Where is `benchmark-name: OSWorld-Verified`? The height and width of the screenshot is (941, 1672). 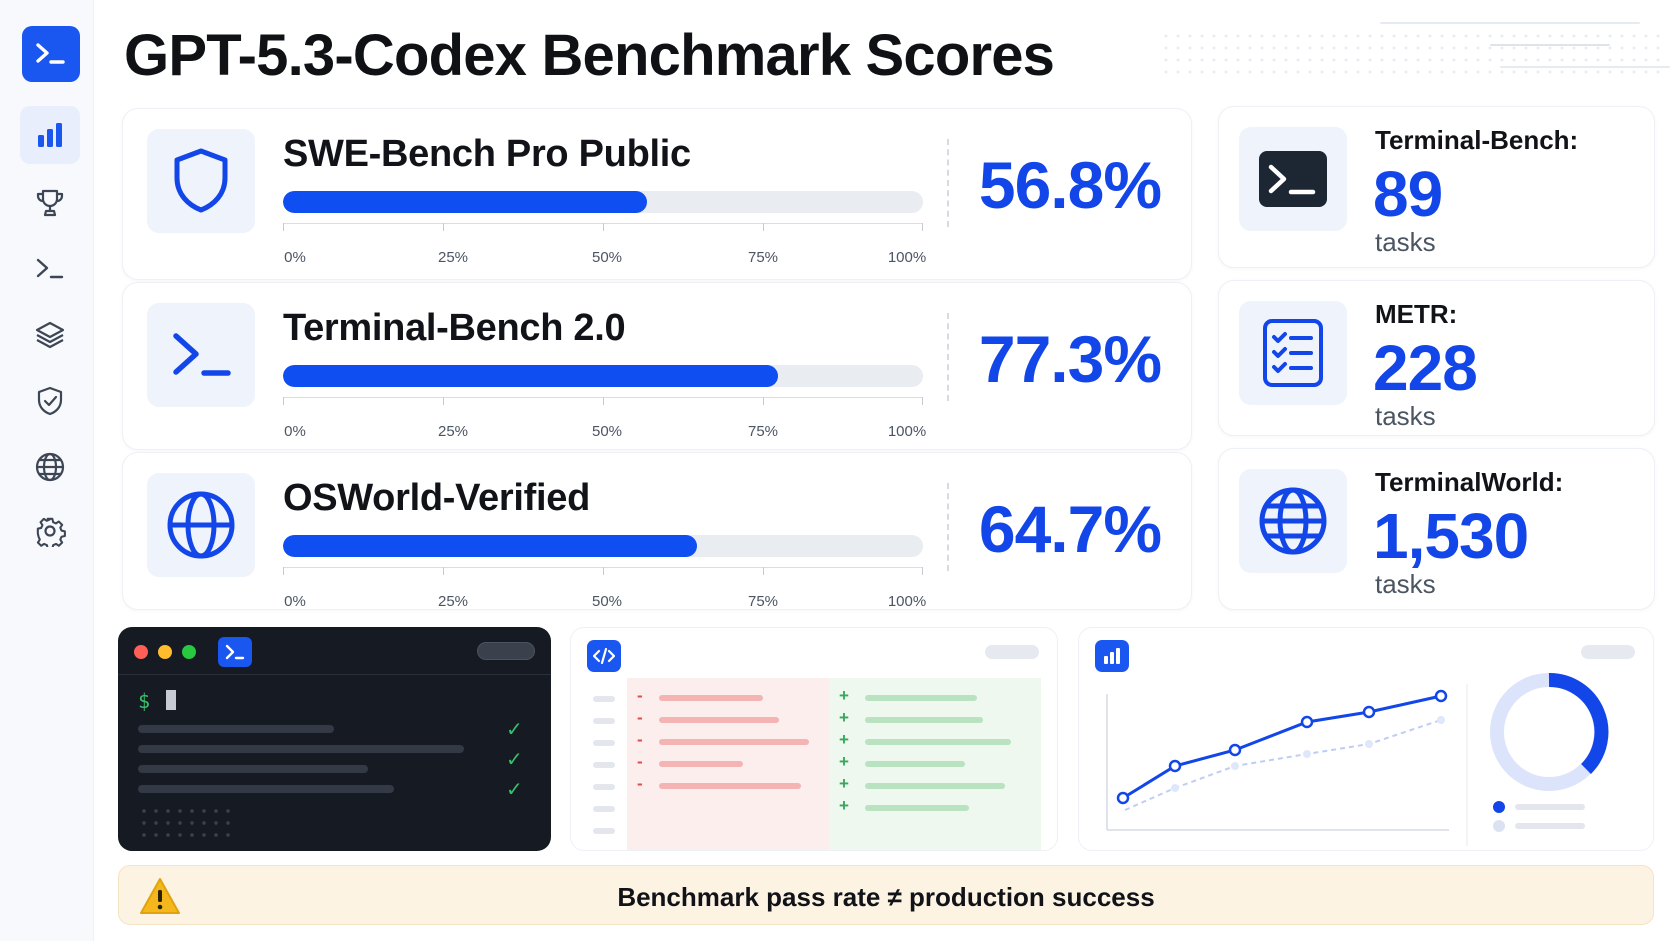
benchmark-name: OSWorld-Verified is located at coordinates (436, 498).